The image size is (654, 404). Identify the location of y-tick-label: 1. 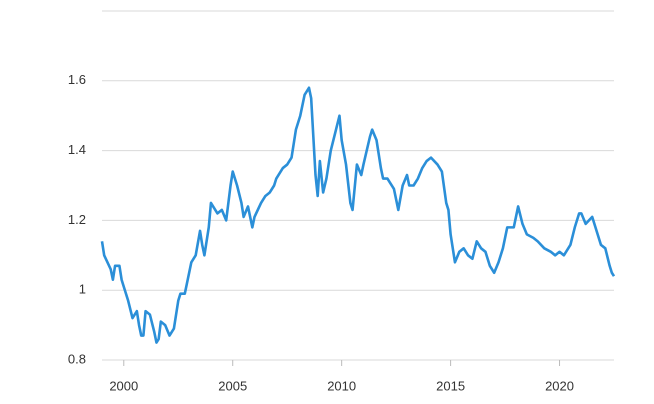
(82, 289).